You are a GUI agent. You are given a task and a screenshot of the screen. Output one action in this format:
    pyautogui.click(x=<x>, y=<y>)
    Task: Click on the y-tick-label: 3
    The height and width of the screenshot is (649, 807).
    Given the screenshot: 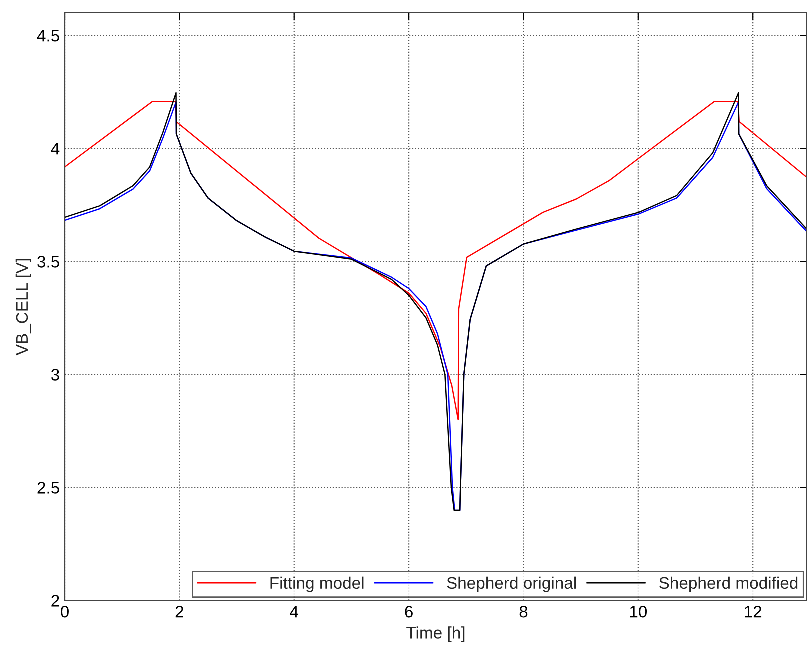 What is the action you would take?
    pyautogui.click(x=56, y=375)
    